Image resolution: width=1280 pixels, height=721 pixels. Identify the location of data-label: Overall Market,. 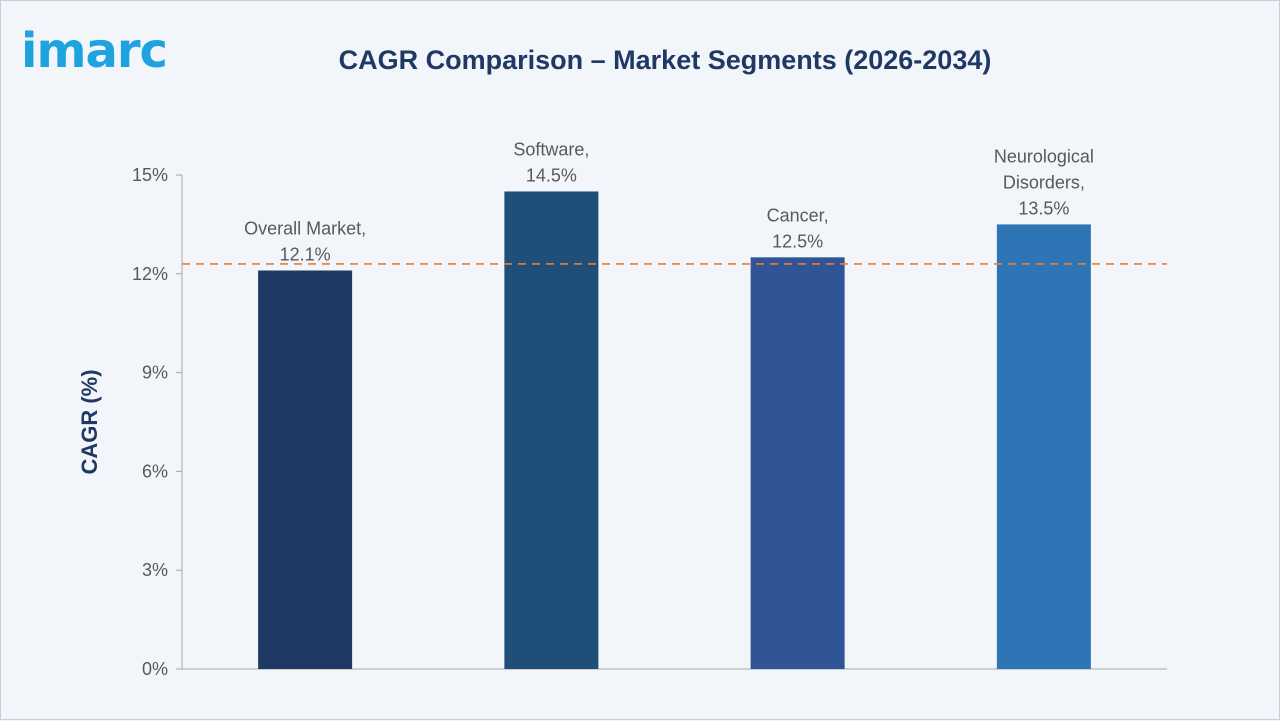
(305, 229).